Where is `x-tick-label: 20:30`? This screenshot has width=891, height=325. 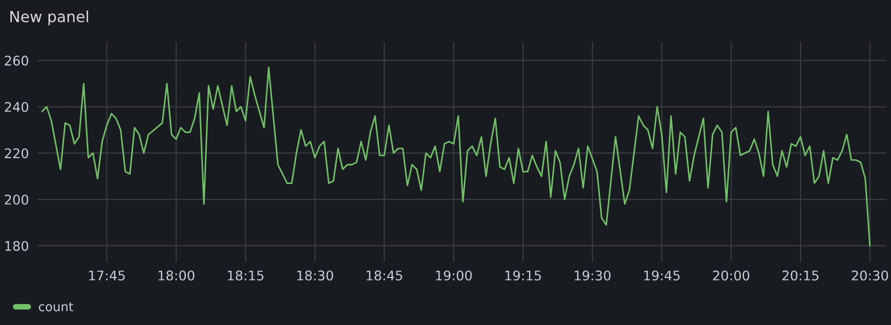 x-tick-label: 20:30 is located at coordinates (870, 275).